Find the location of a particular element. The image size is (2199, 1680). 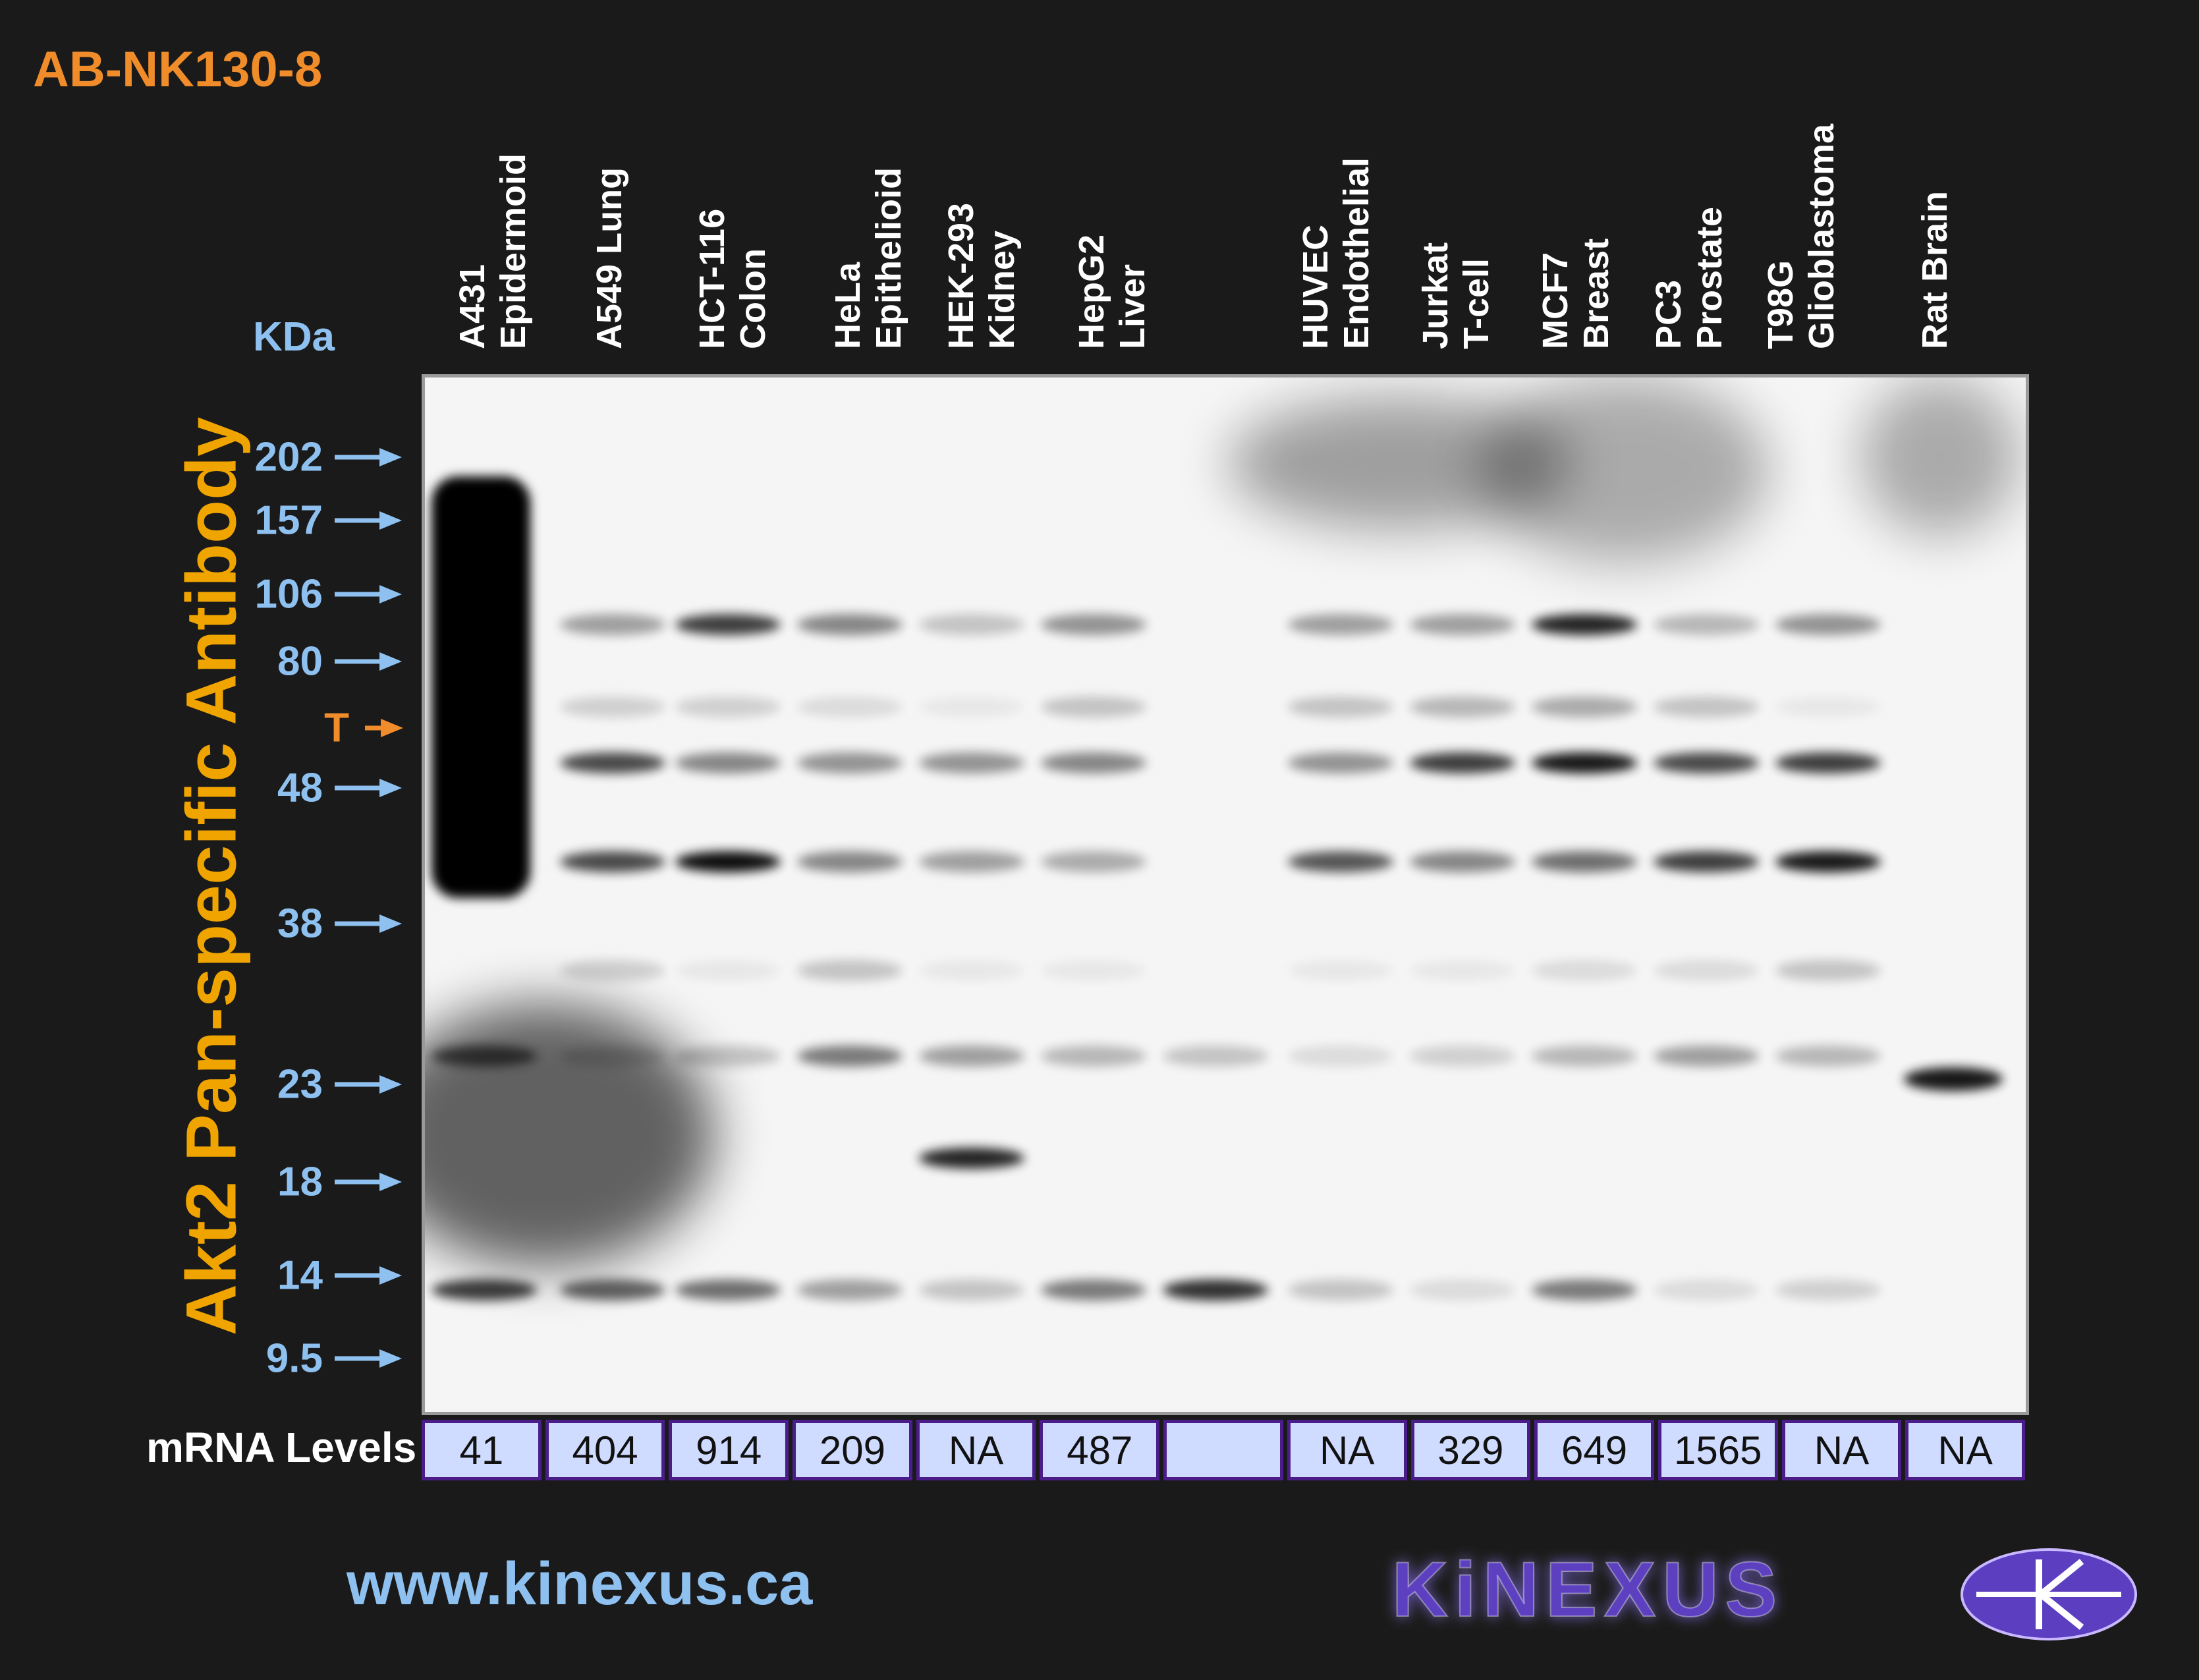

lane-label-line1: Rat Brain is located at coordinates (1935, 269).